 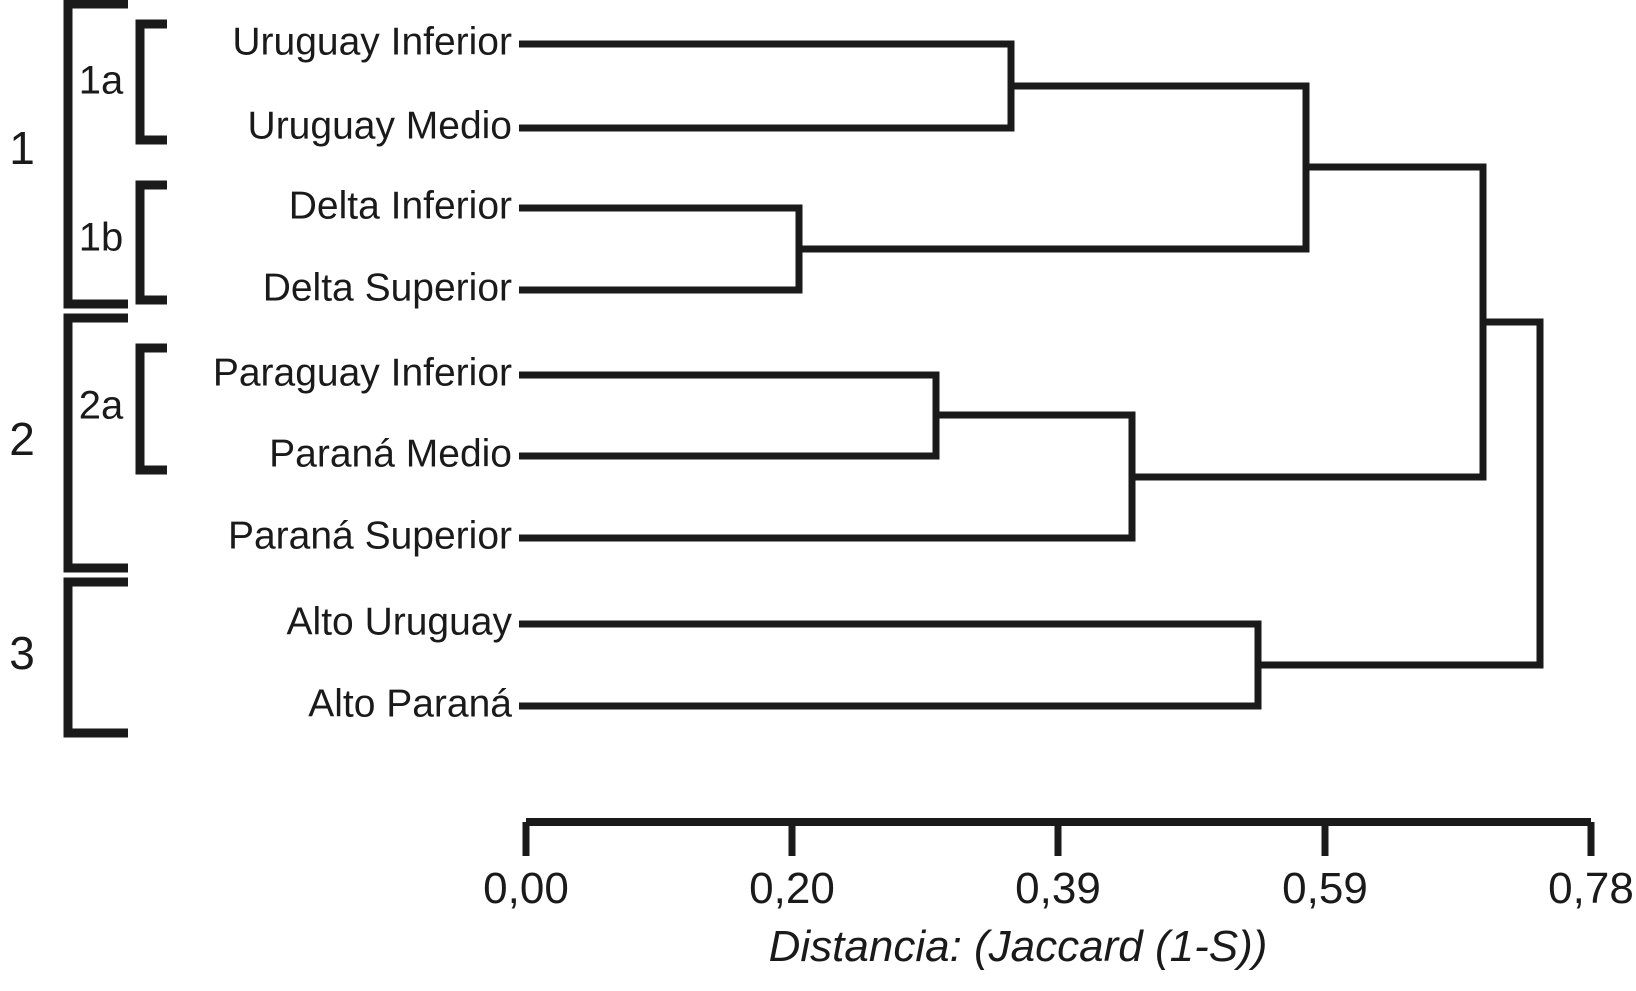 I want to click on axis-tick-label-2: 0,39, so click(x=1058, y=888).